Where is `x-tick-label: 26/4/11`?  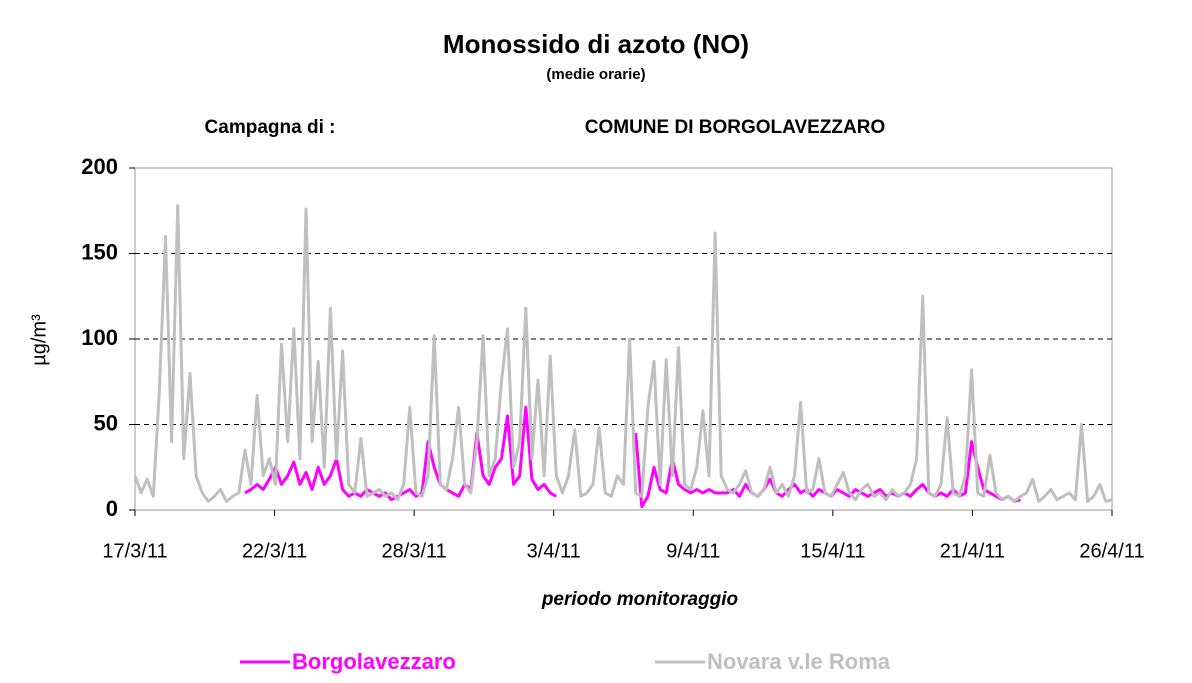 x-tick-label: 26/4/11 is located at coordinates (1111, 551).